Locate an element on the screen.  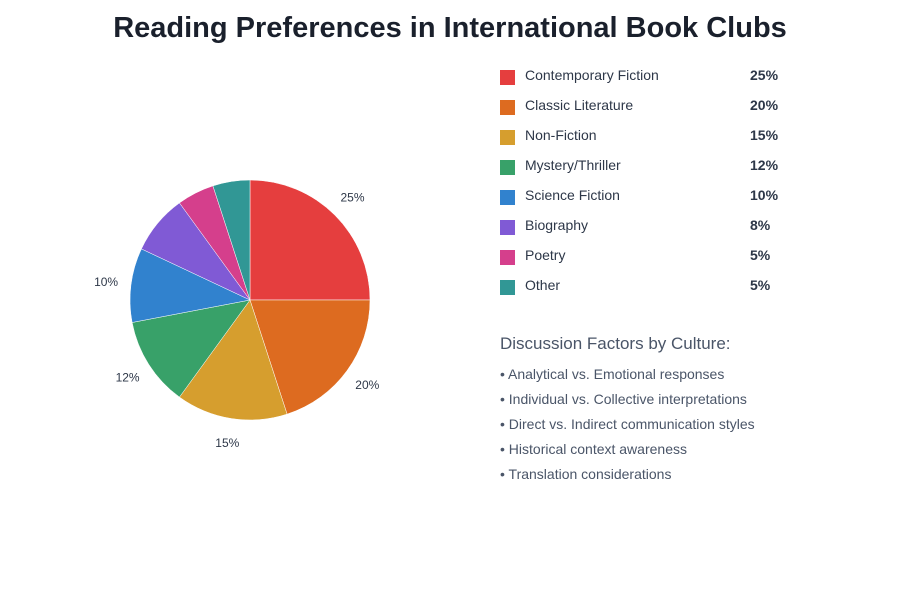
legend-item: Mystery/Thriller 12% is located at coordinates (660, 167).